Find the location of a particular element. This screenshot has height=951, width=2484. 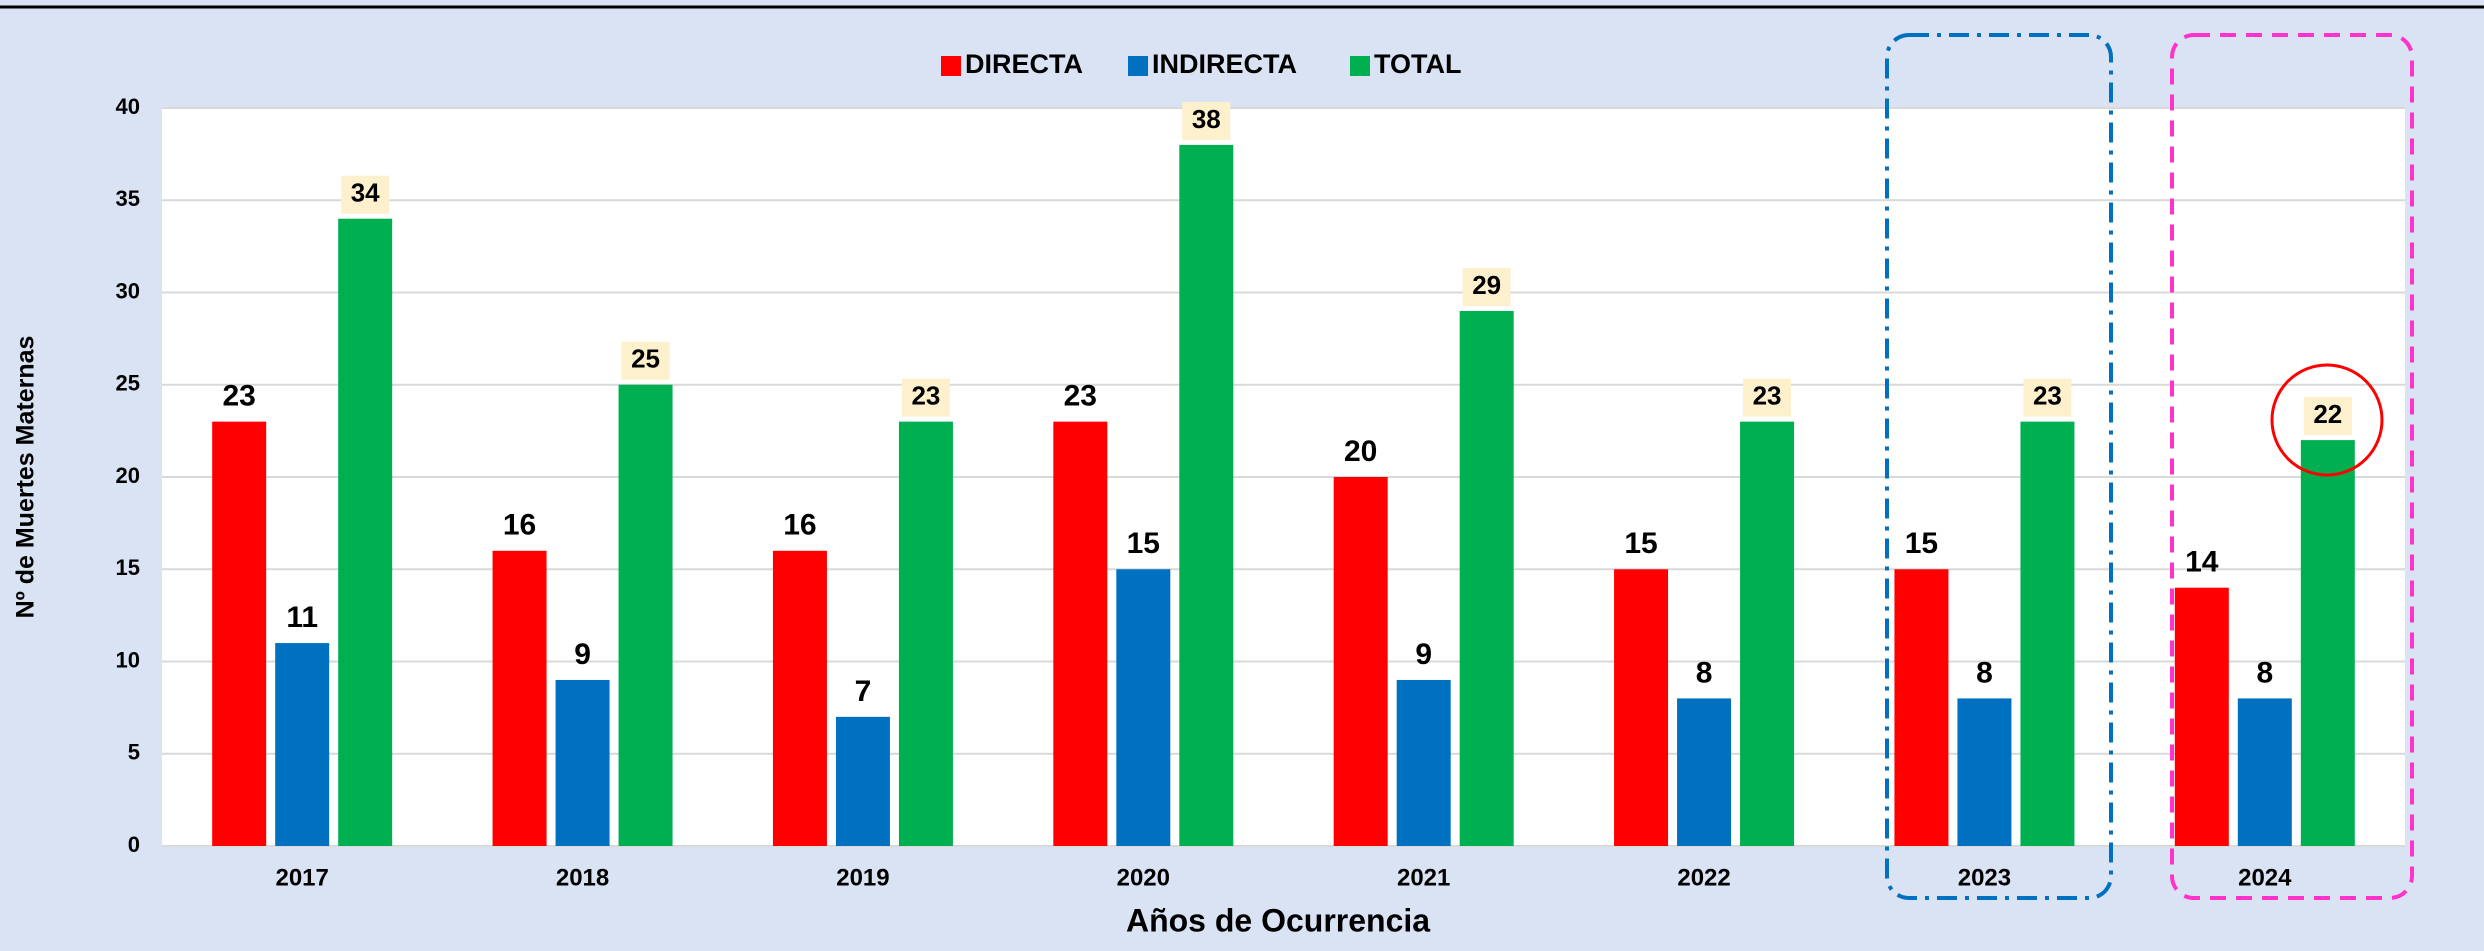

highlight-2024 is located at coordinates (2292, 466).